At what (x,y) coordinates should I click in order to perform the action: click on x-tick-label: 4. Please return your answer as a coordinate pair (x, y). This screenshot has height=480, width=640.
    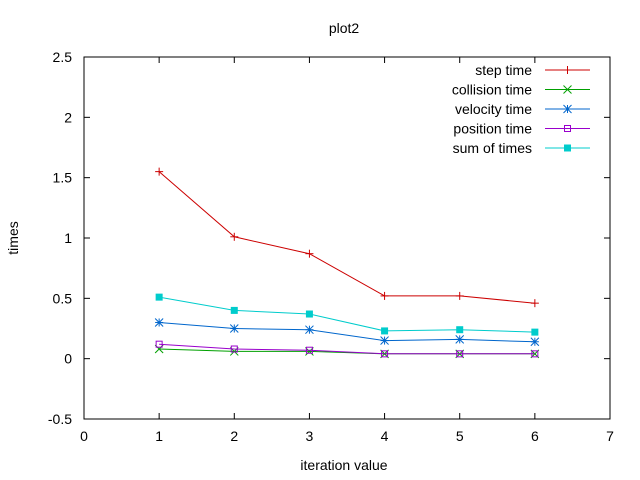
    Looking at the image, I should click on (385, 436).